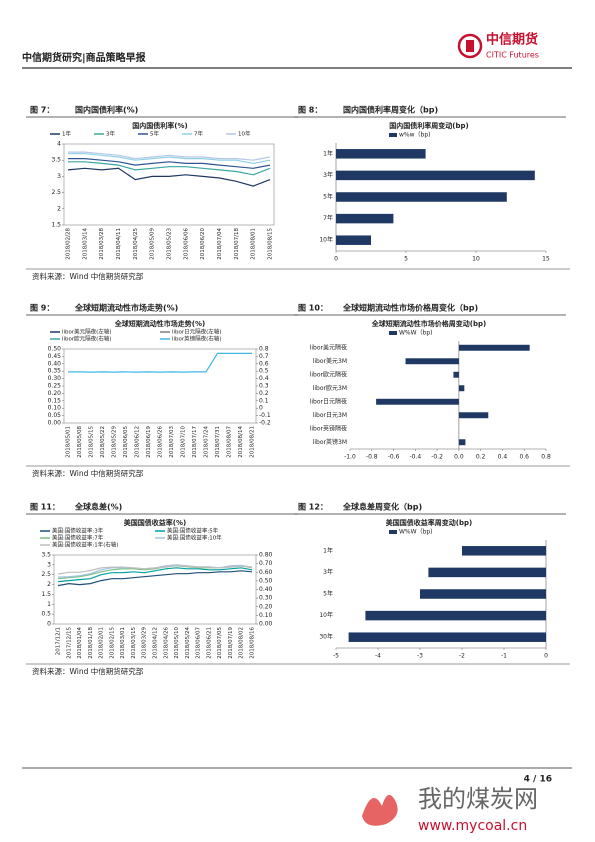 This screenshot has width=595, height=842. I want to click on chart-title: 国内国债利率周变动(bp), so click(428, 125).